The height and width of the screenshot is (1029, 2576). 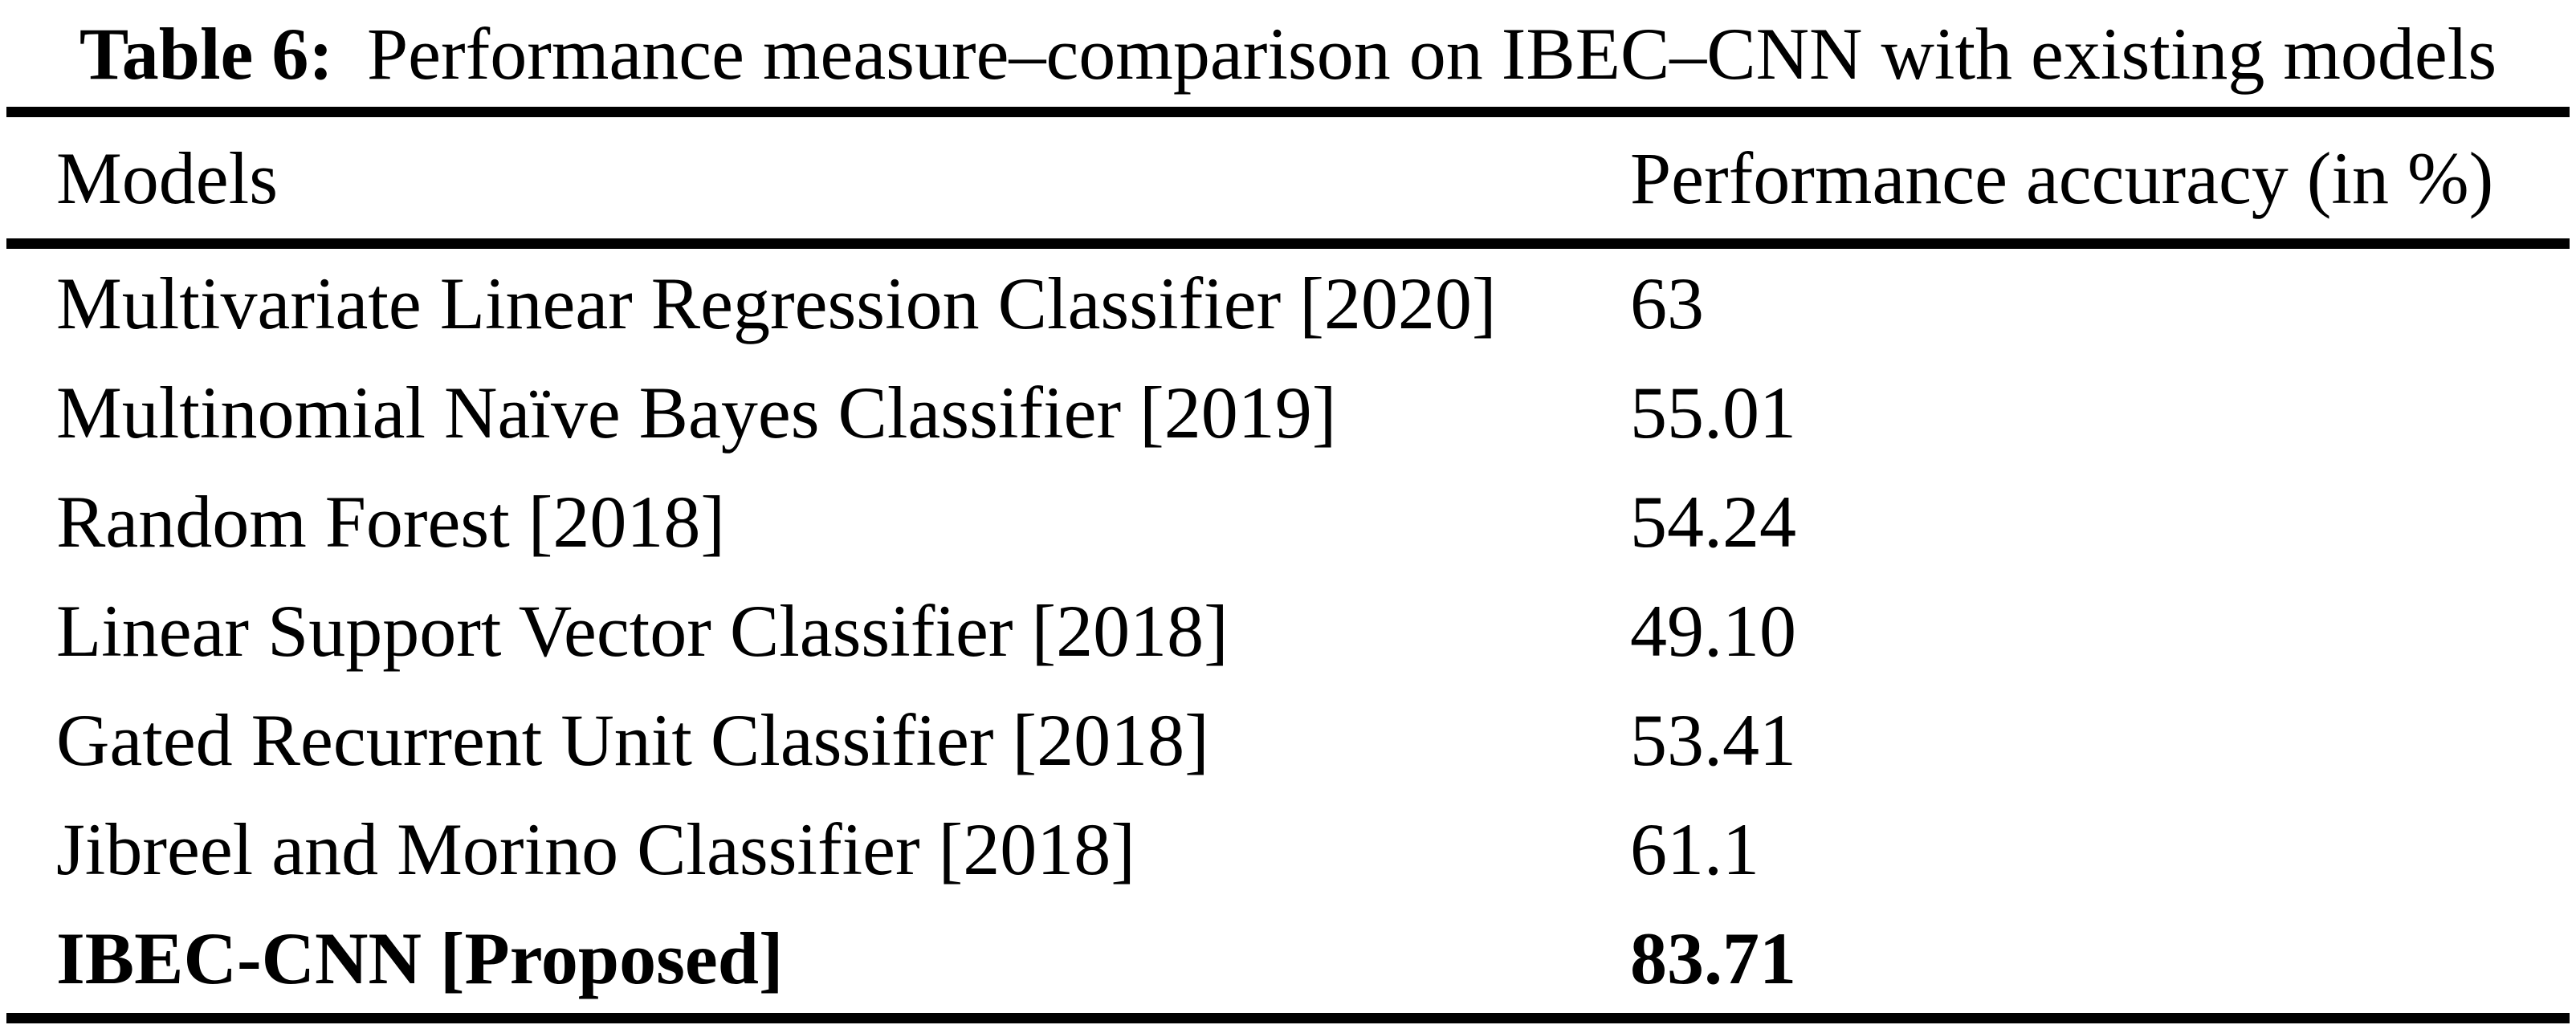 What do you see at coordinates (1713, 413) in the screenshot?
I see `accuracy-value-cell: 55.01` at bounding box center [1713, 413].